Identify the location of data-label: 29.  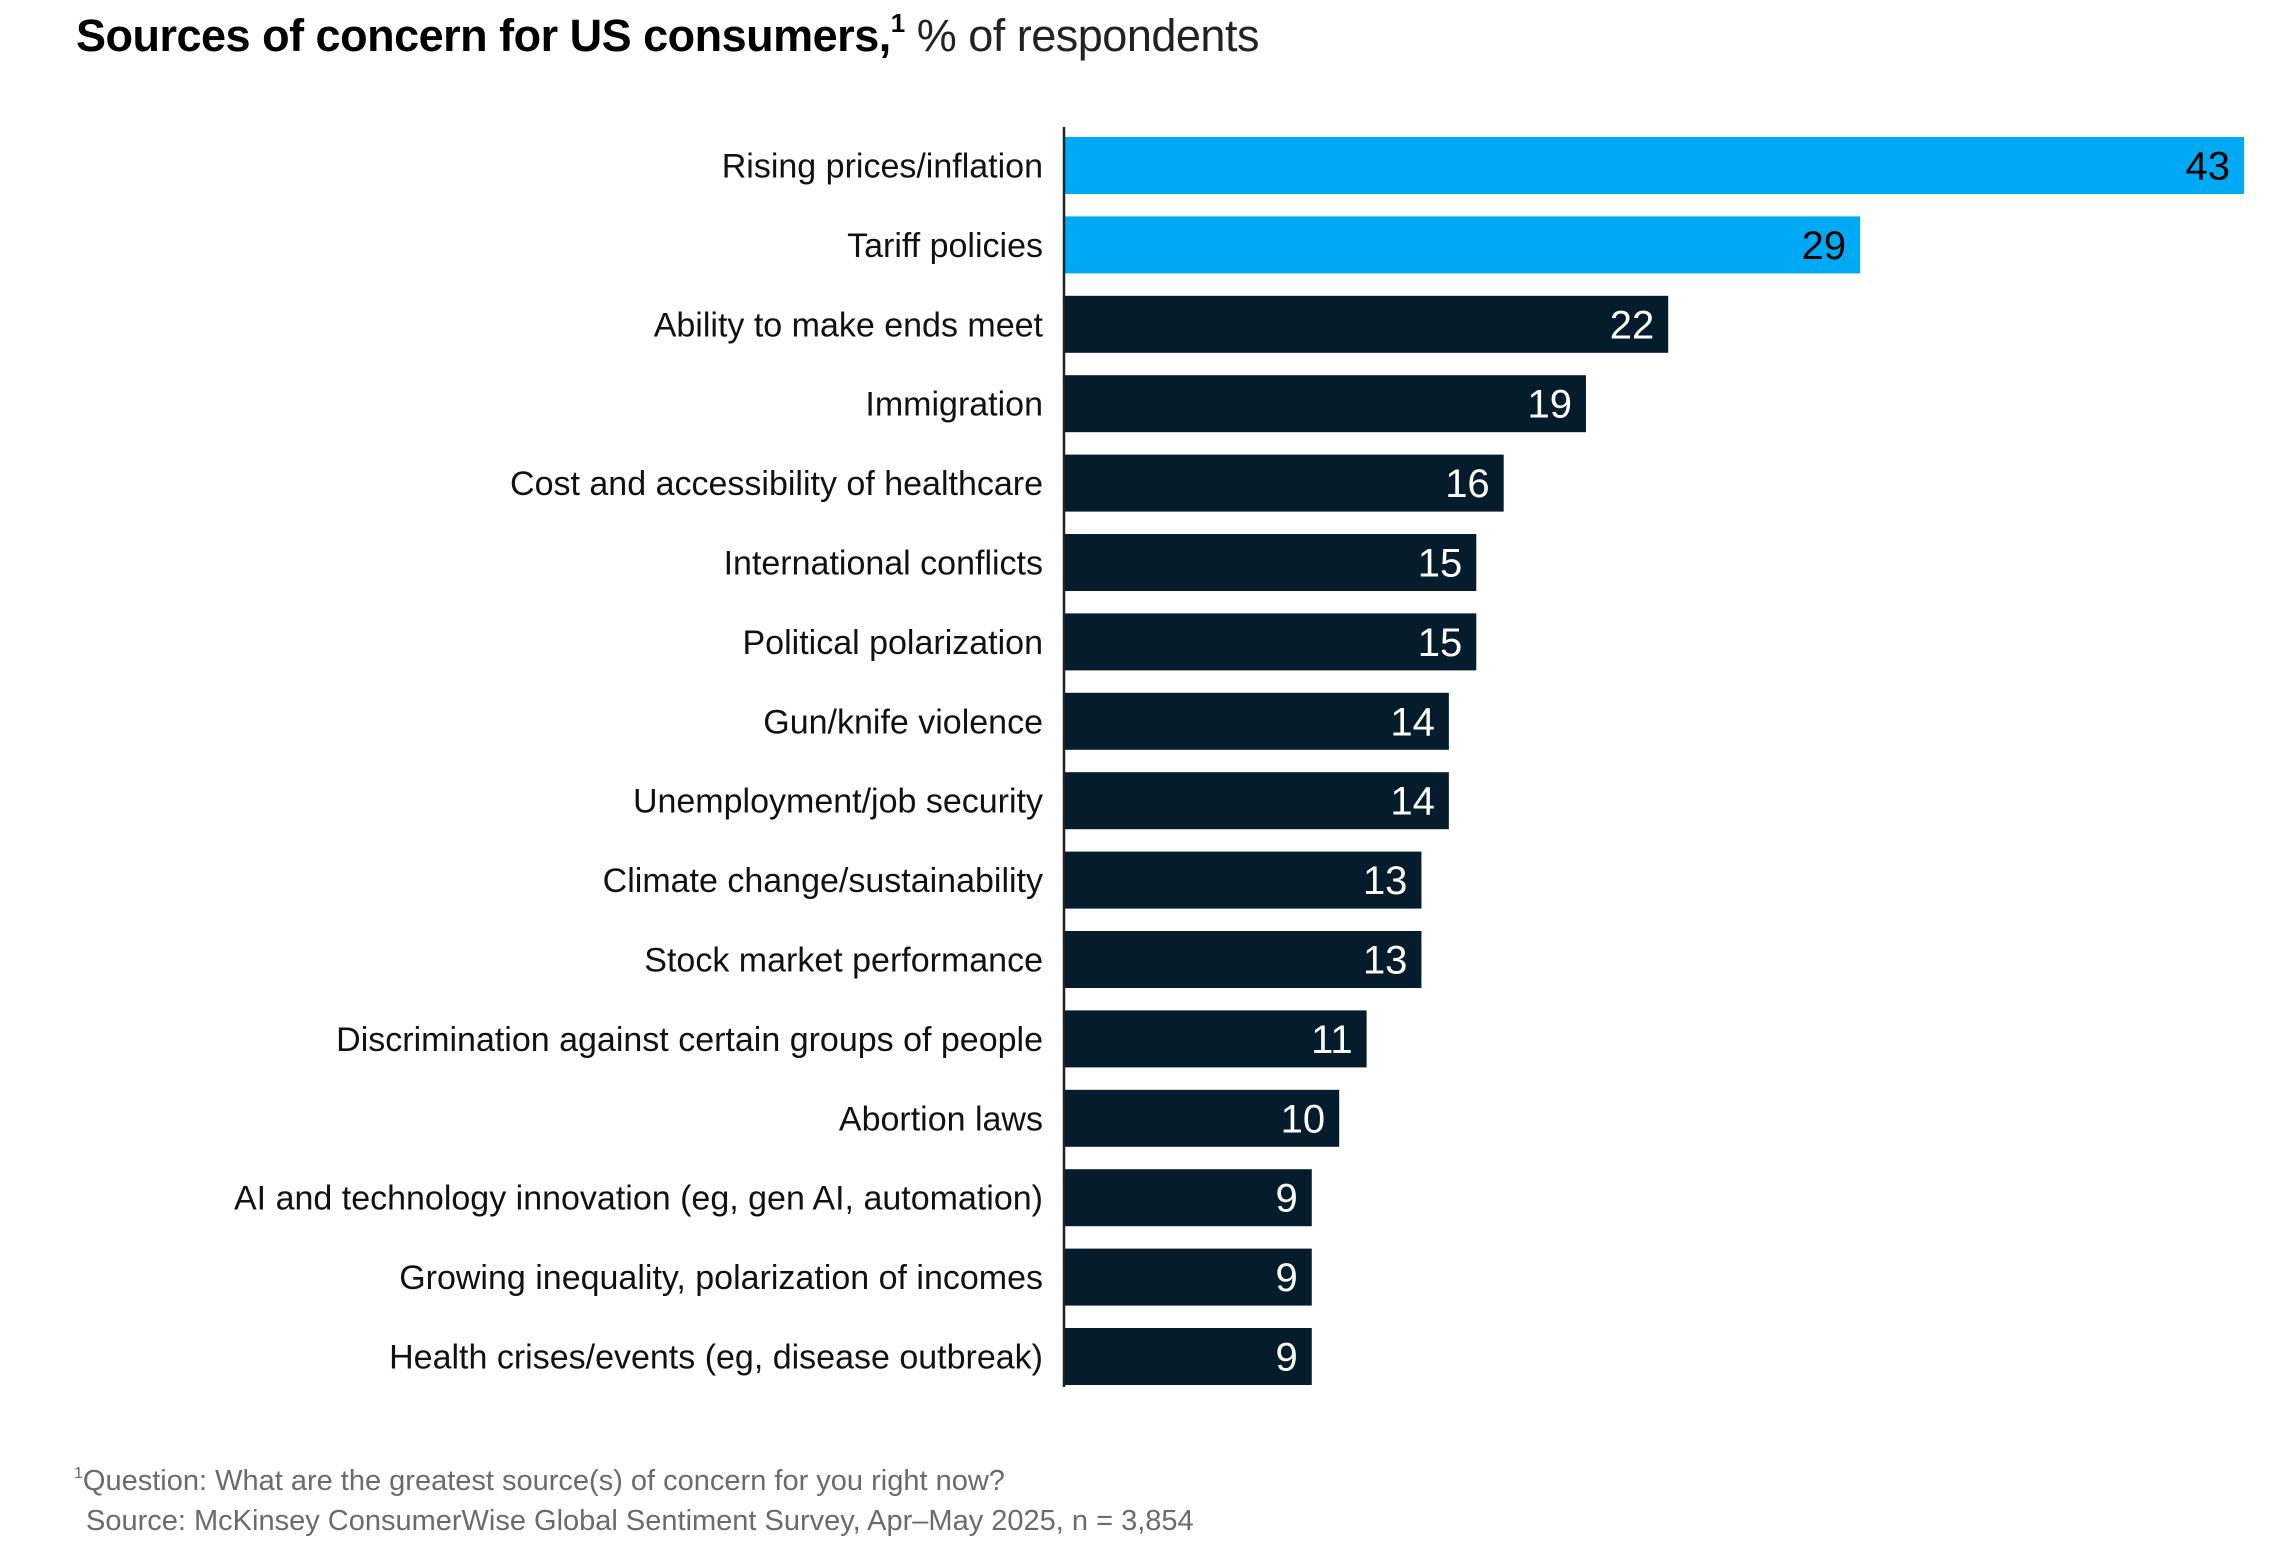
(1824, 246).